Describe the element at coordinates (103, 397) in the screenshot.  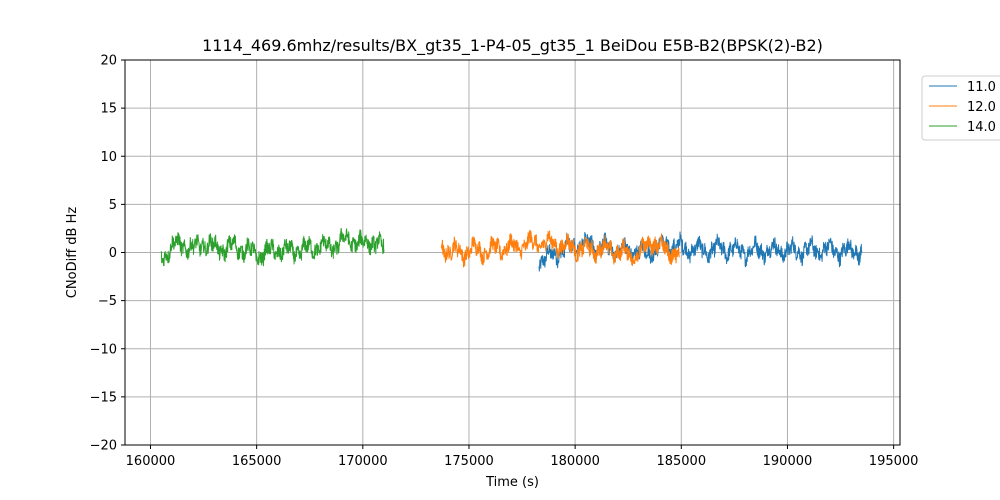
I see `y-tick-label: −15` at that location.